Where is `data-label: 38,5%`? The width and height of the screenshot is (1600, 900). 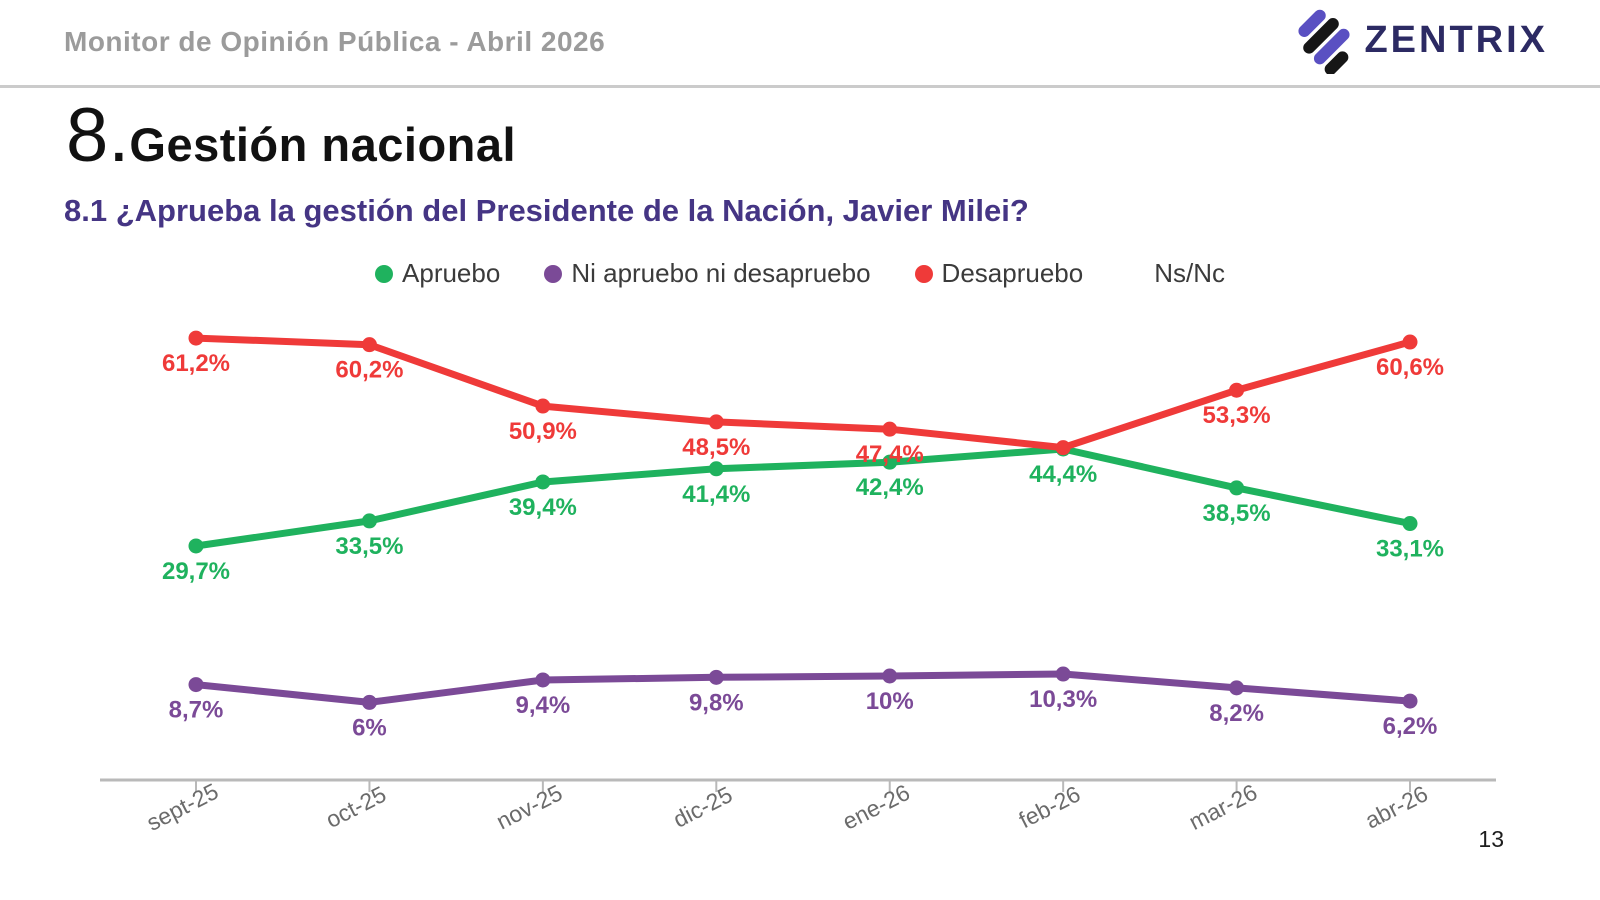 data-label: 38,5% is located at coordinates (1237, 513).